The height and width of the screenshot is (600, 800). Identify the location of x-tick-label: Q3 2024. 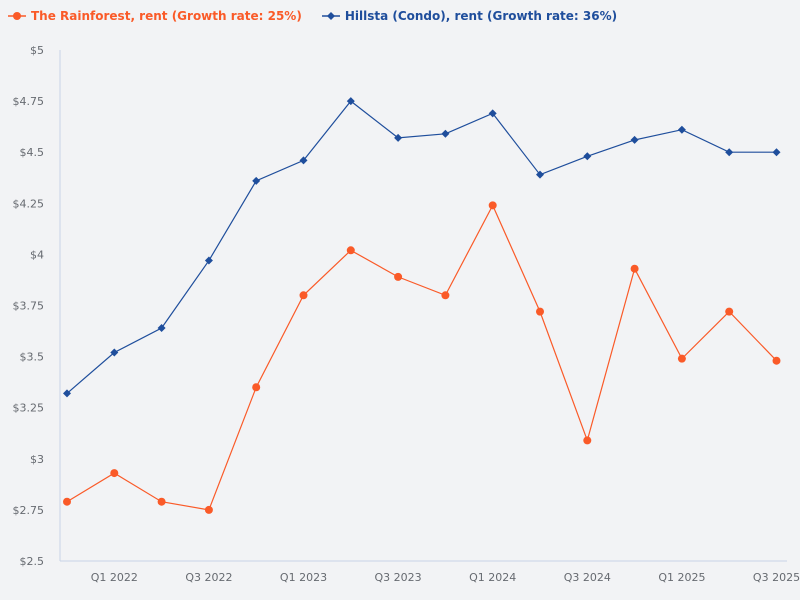
(587, 577).